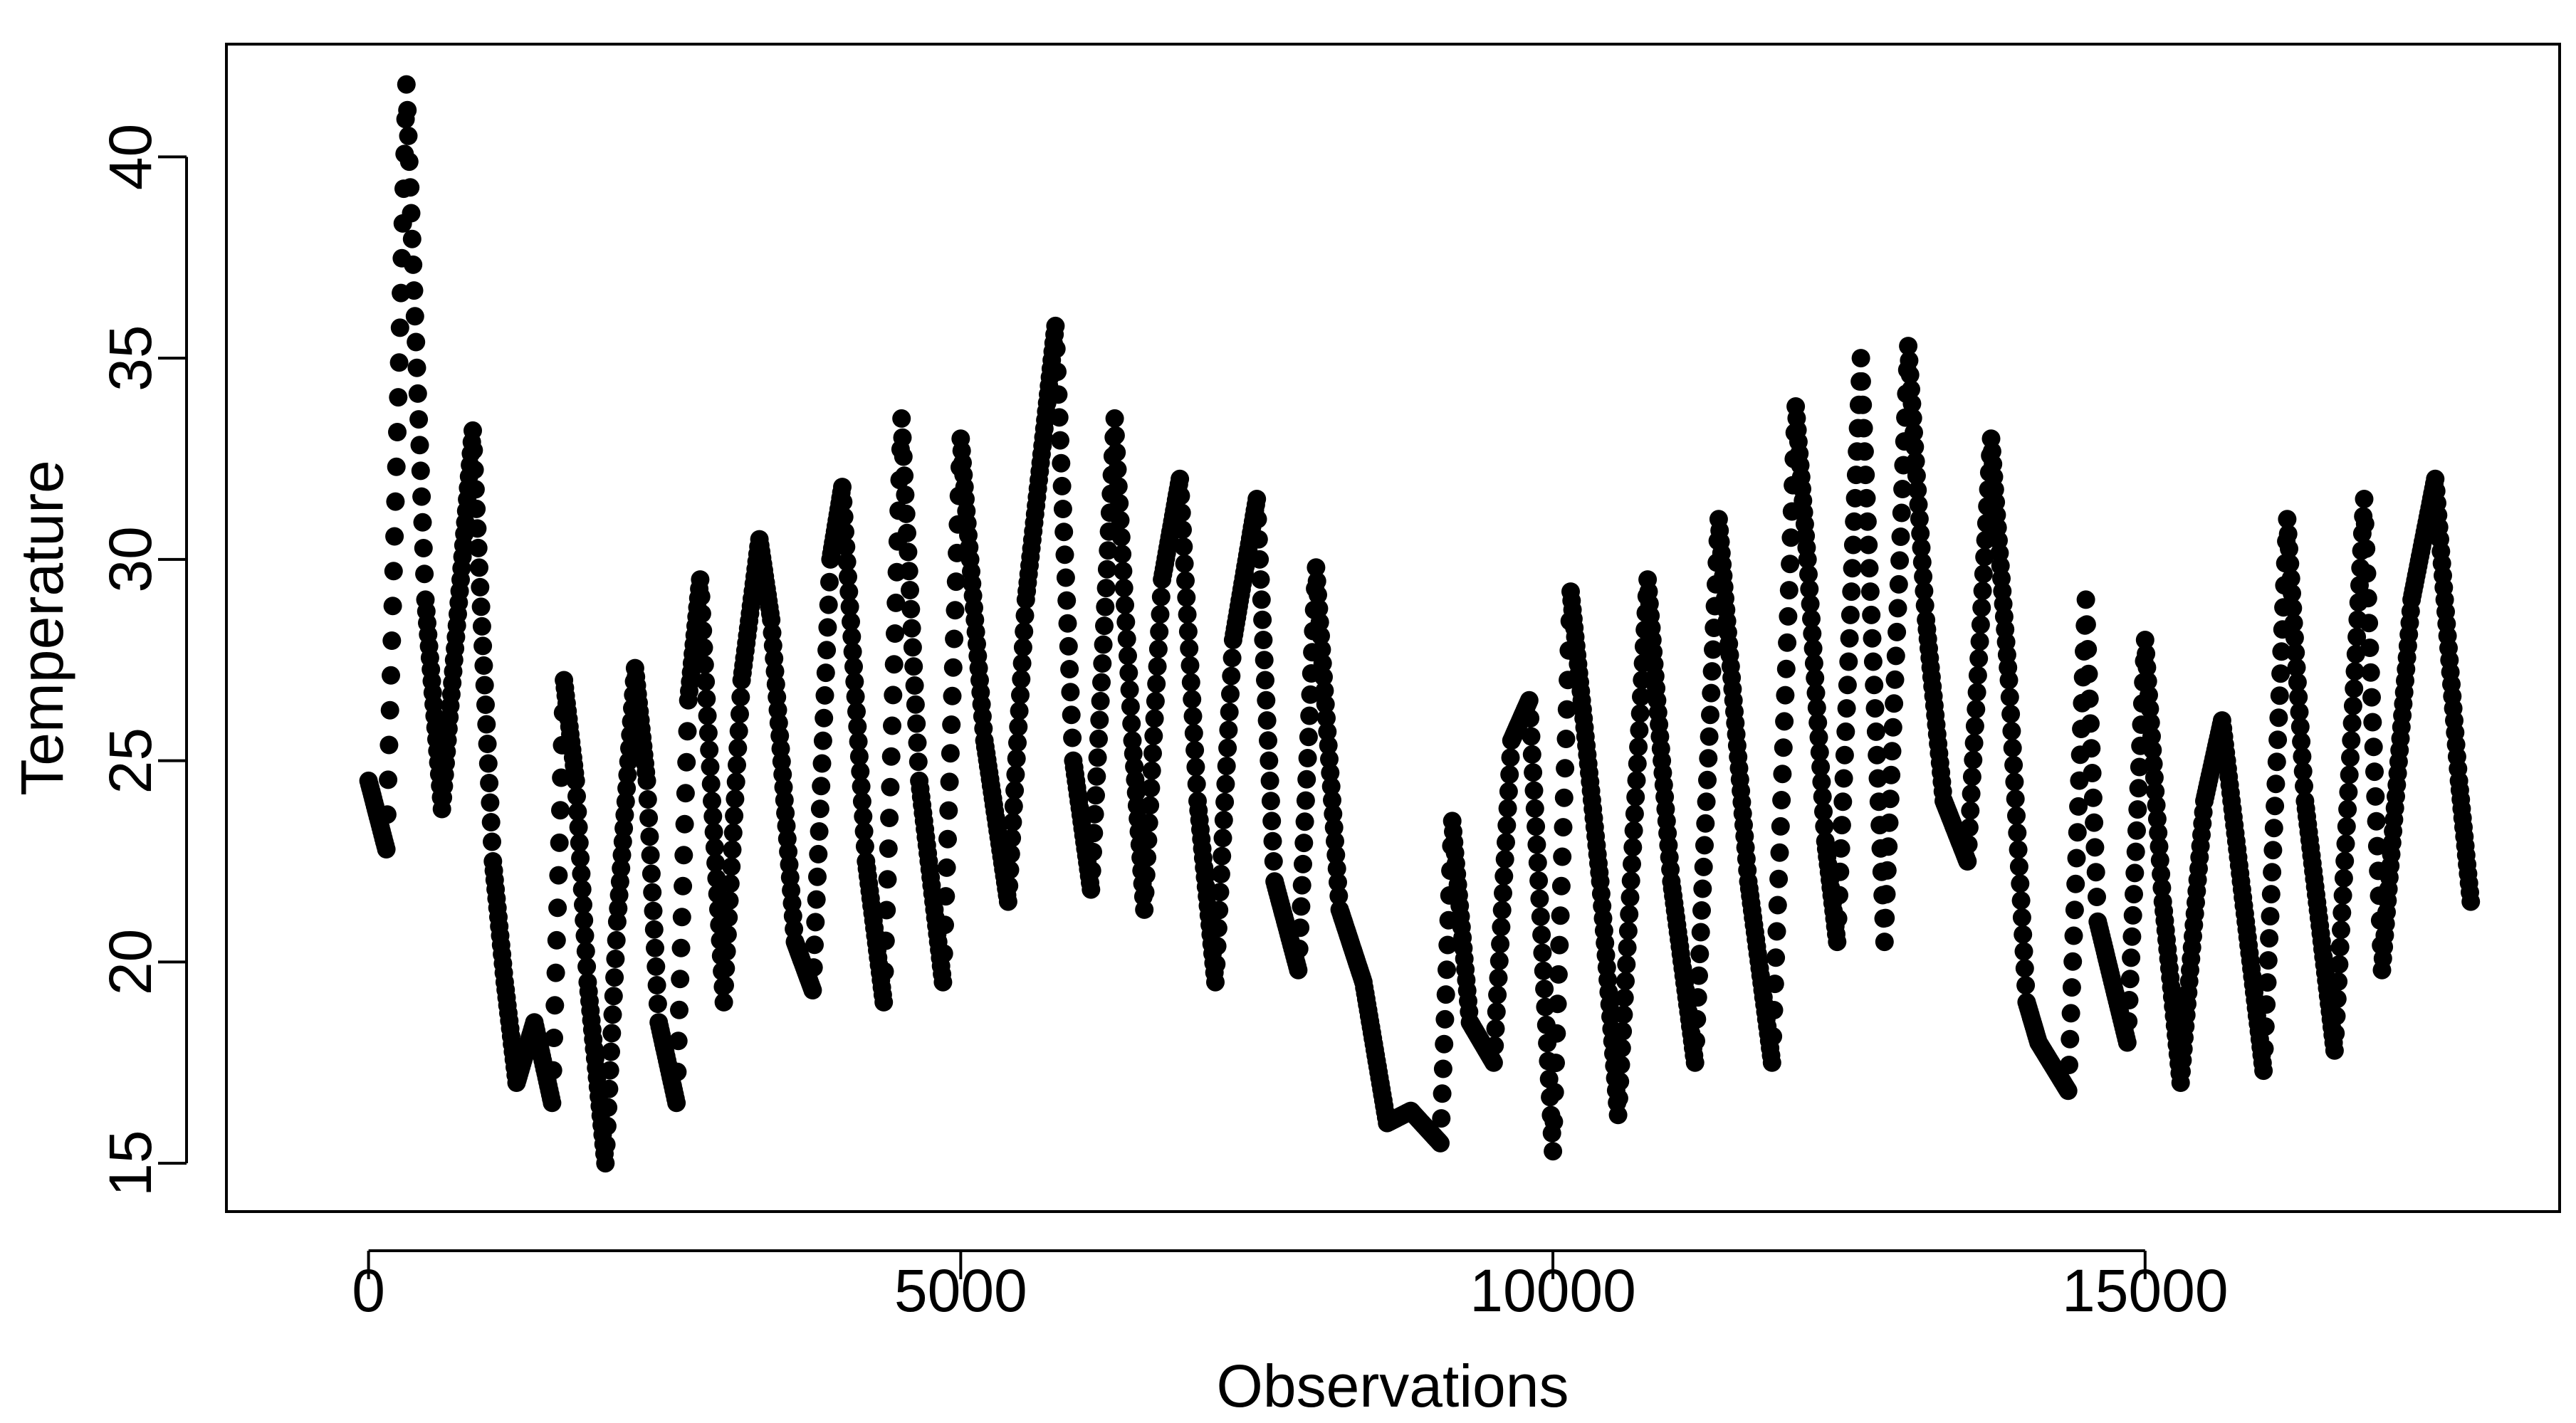 The width and height of the screenshot is (2576, 1423). Describe the element at coordinates (130, 962) in the screenshot. I see `y-tick-label: 20` at that location.